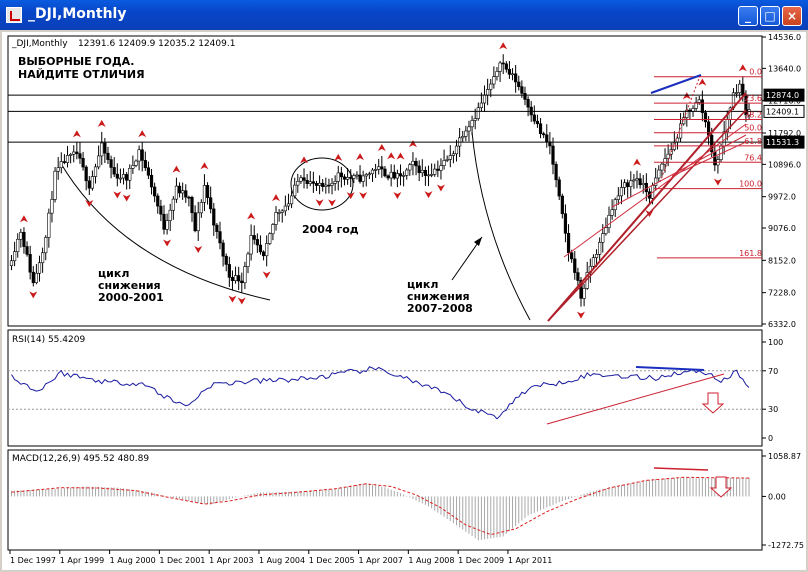 The height and width of the screenshot is (572, 808). What do you see at coordinates (322, 184) in the screenshot?
I see `circle-2004` at bounding box center [322, 184].